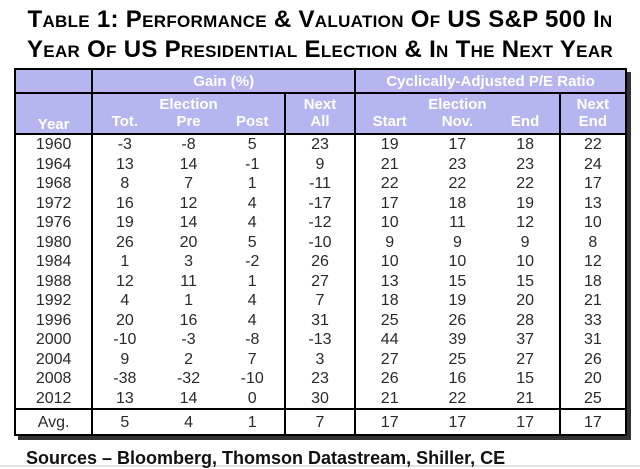 This screenshot has height=469, width=640. Describe the element at coordinates (592, 262) in the screenshot. I see `value-cell: 12` at that location.